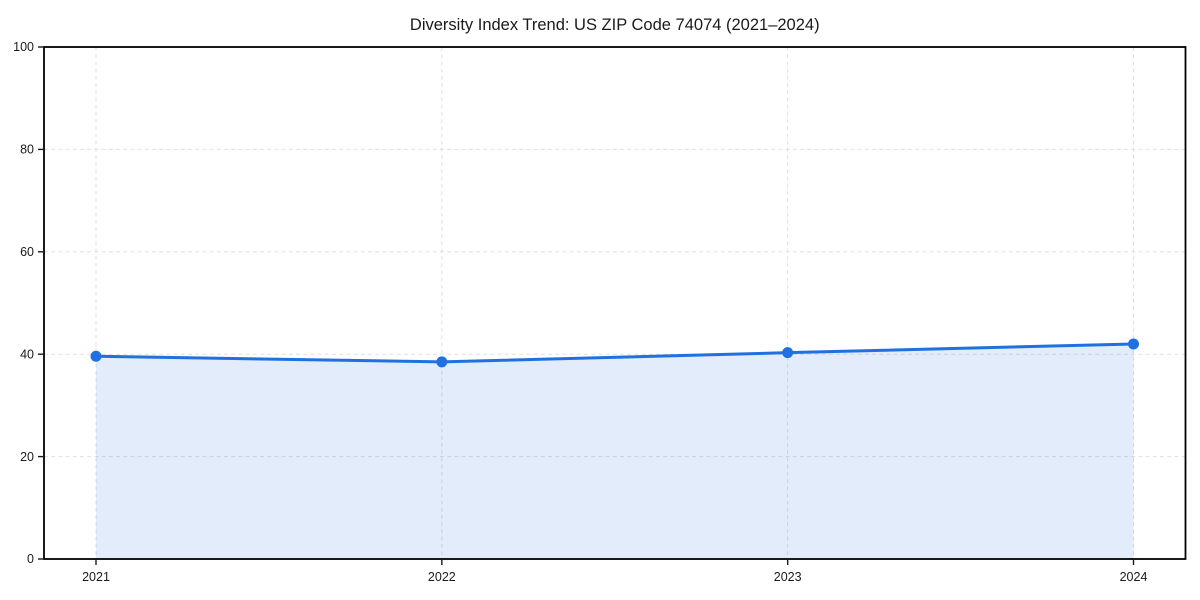  What do you see at coordinates (23, 47) in the screenshot?
I see `y-tick-label: 100` at bounding box center [23, 47].